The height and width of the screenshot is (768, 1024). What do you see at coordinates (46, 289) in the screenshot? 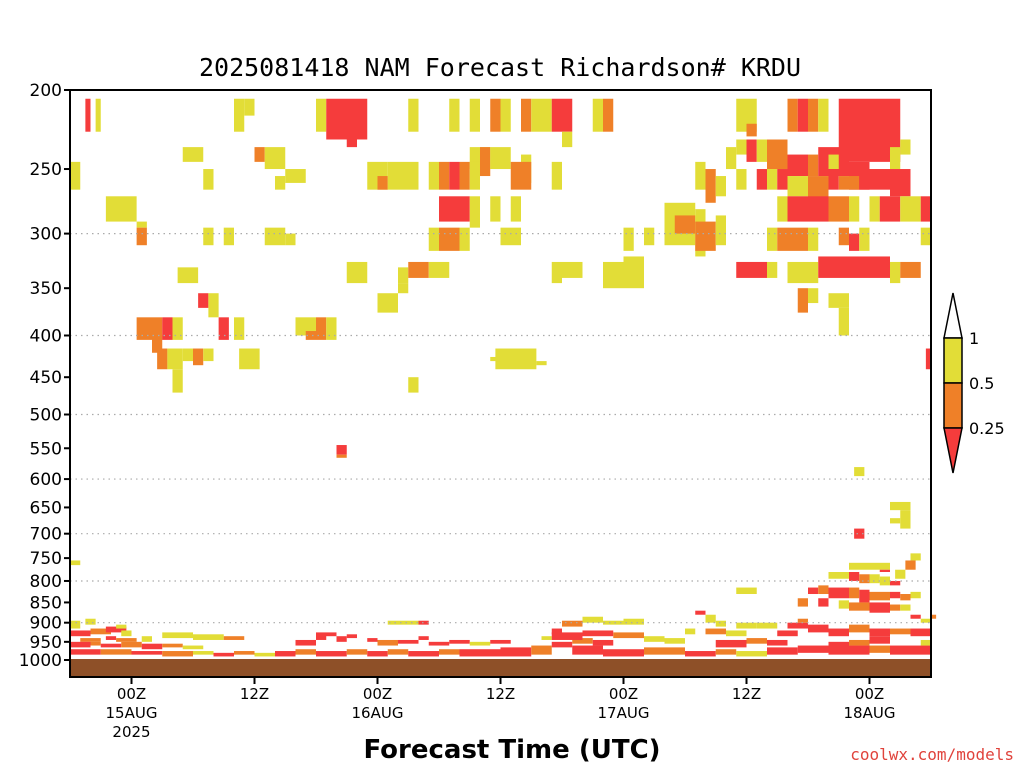
I see `y-tick-label: 350` at bounding box center [46, 289].